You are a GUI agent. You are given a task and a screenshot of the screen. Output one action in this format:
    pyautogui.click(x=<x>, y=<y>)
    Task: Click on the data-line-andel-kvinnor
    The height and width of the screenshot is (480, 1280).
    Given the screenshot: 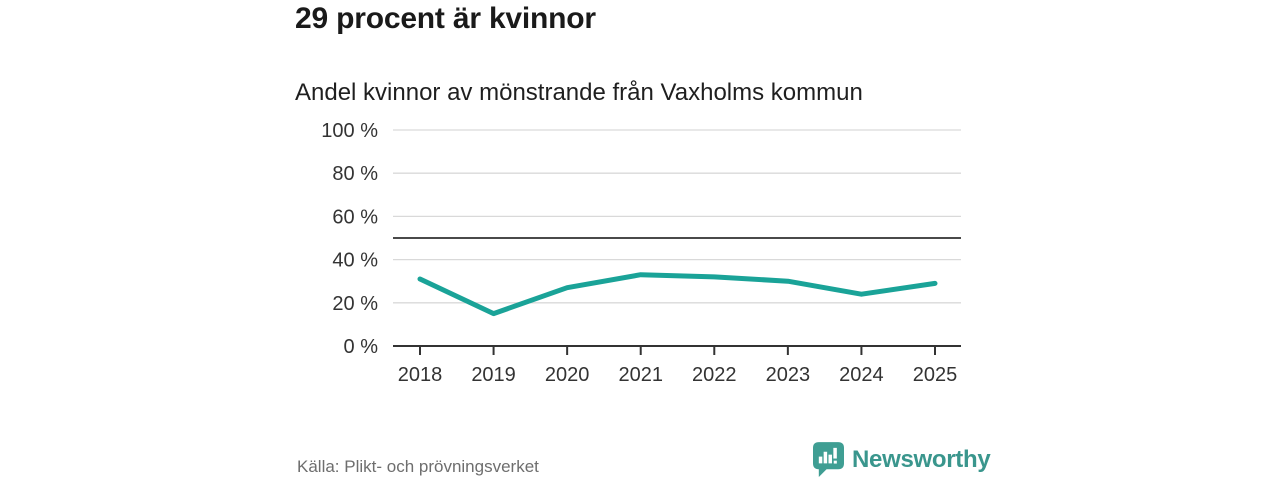 What is the action you would take?
    pyautogui.click(x=677, y=294)
    